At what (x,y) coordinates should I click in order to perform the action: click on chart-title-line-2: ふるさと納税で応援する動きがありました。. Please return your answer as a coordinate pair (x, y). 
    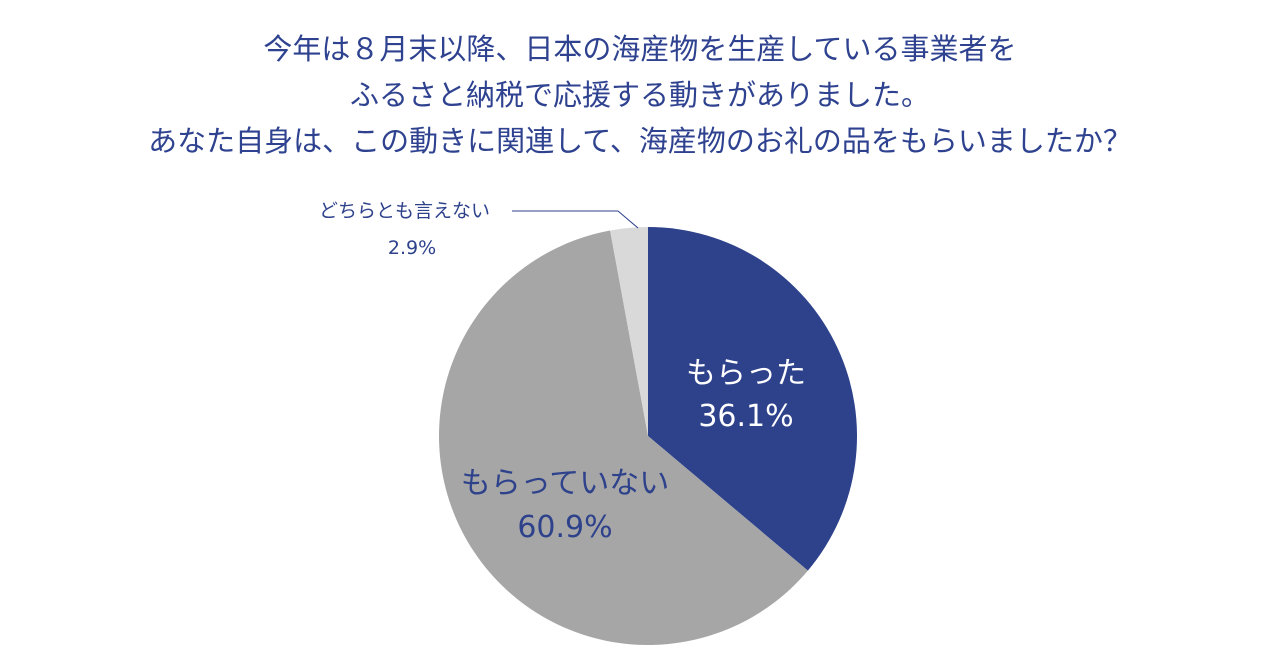
    Looking at the image, I should click on (639, 95).